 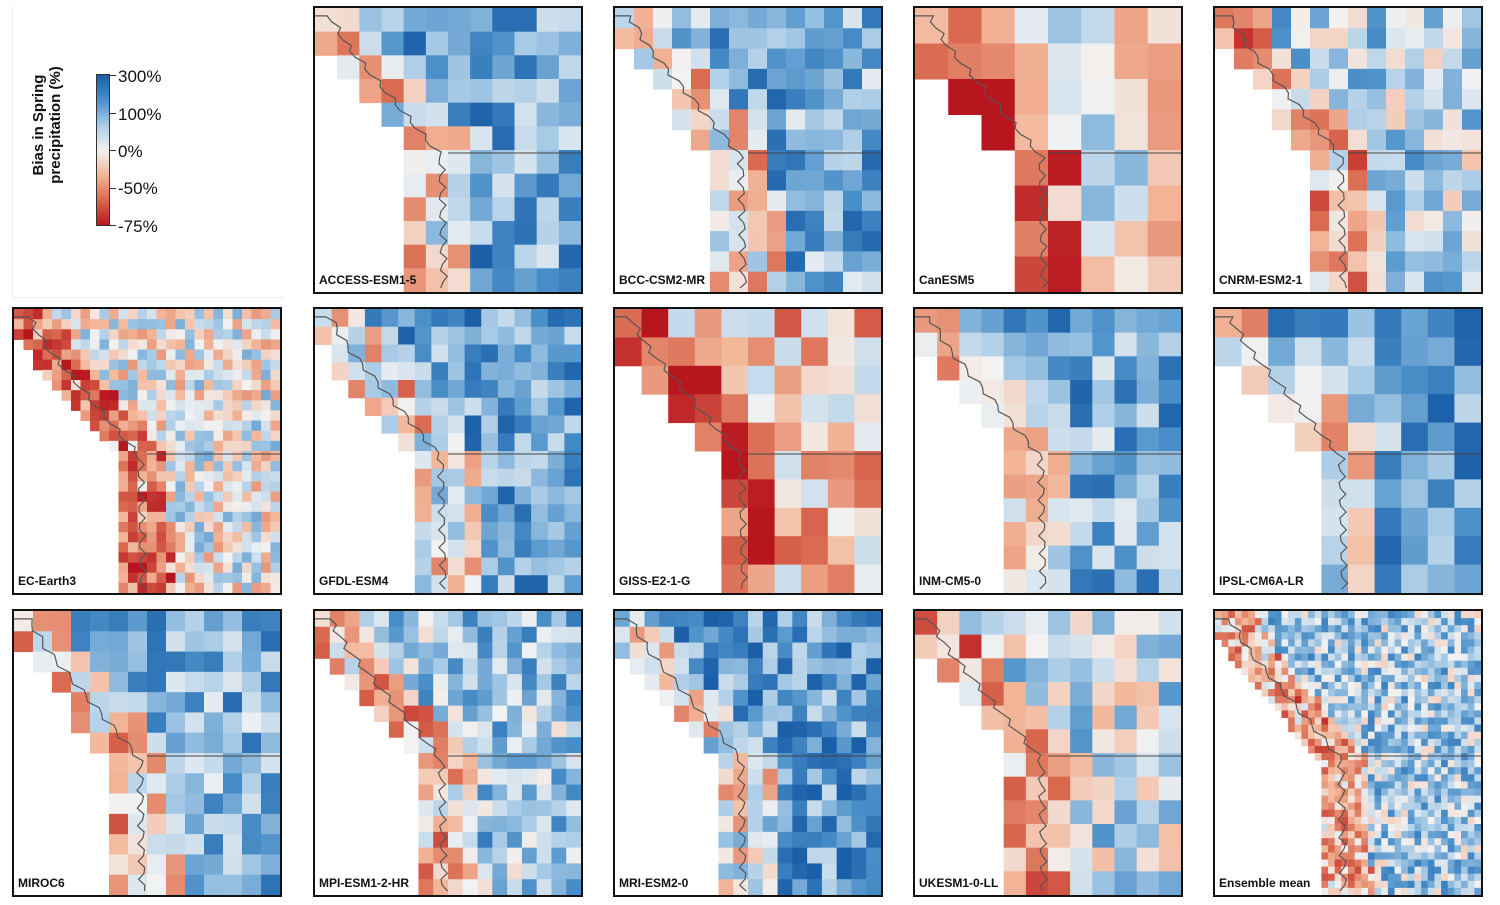 I want to click on map-panel: MRI-ESM2-0, so click(x=748, y=753).